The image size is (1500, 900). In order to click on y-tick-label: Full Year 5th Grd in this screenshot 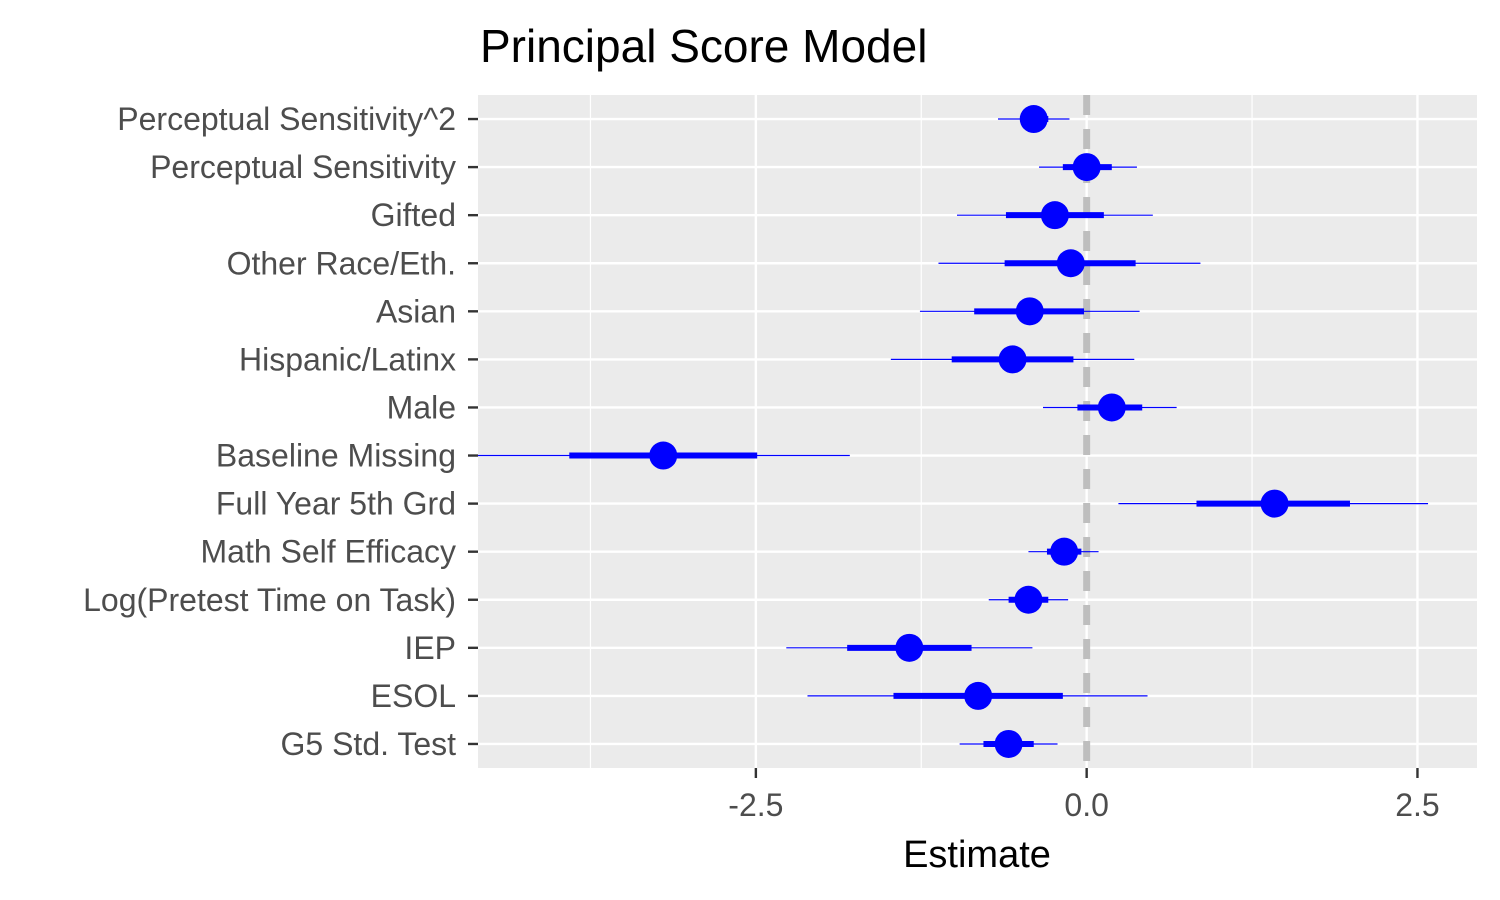, I will do `click(336, 504)`.